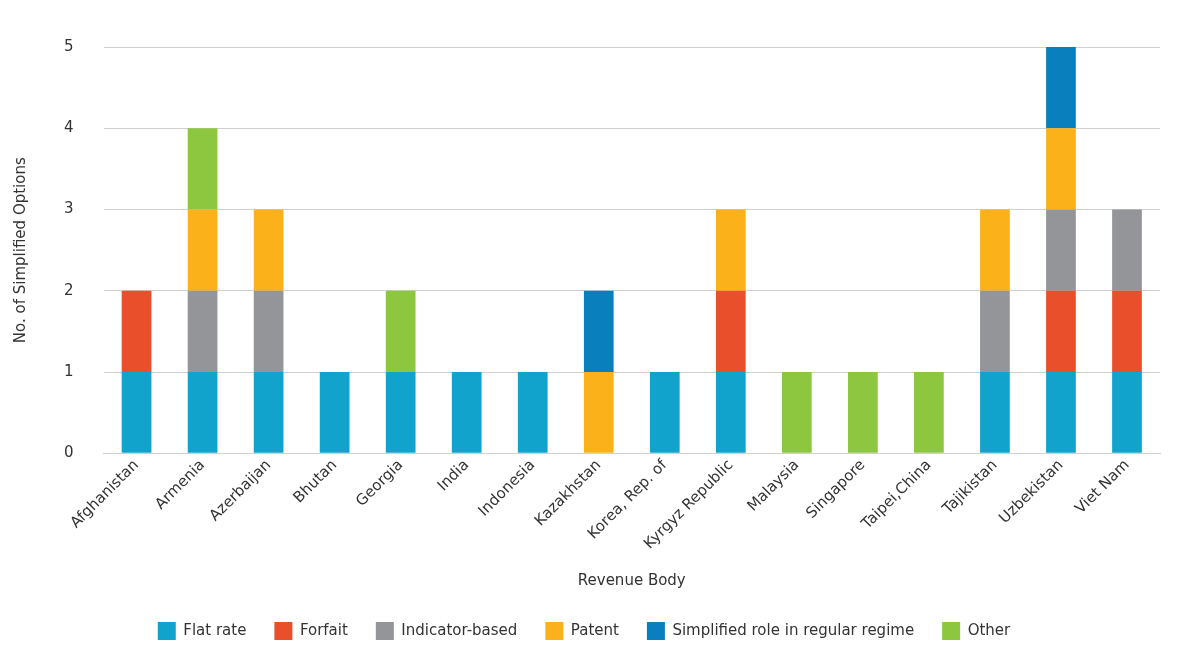 This screenshot has width=1188, height=658. What do you see at coordinates (793, 629) in the screenshot?
I see `legend-label: Simplified role in regular regime` at bounding box center [793, 629].